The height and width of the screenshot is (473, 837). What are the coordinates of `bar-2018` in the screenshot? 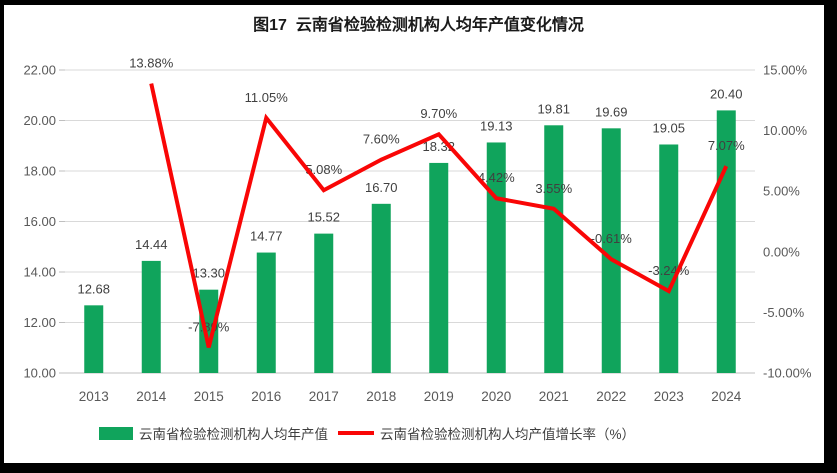 It's located at (381, 288).